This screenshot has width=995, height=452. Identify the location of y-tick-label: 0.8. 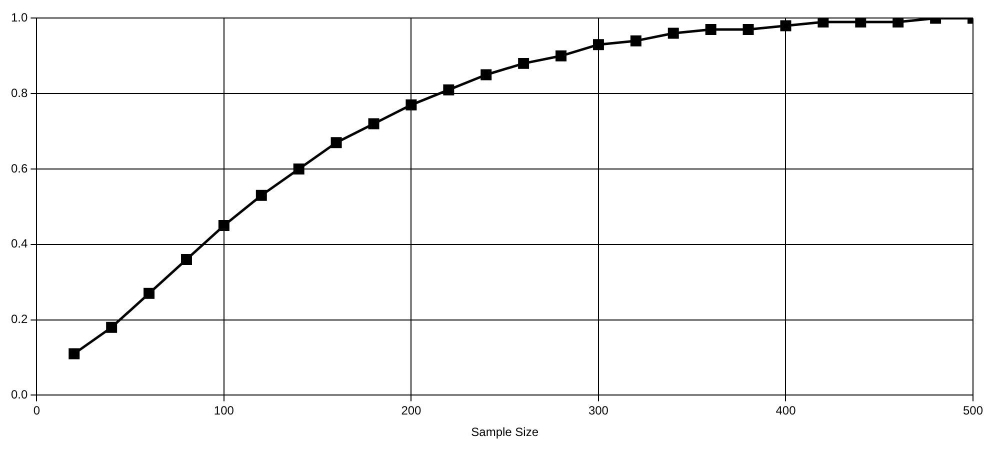
(19, 93).